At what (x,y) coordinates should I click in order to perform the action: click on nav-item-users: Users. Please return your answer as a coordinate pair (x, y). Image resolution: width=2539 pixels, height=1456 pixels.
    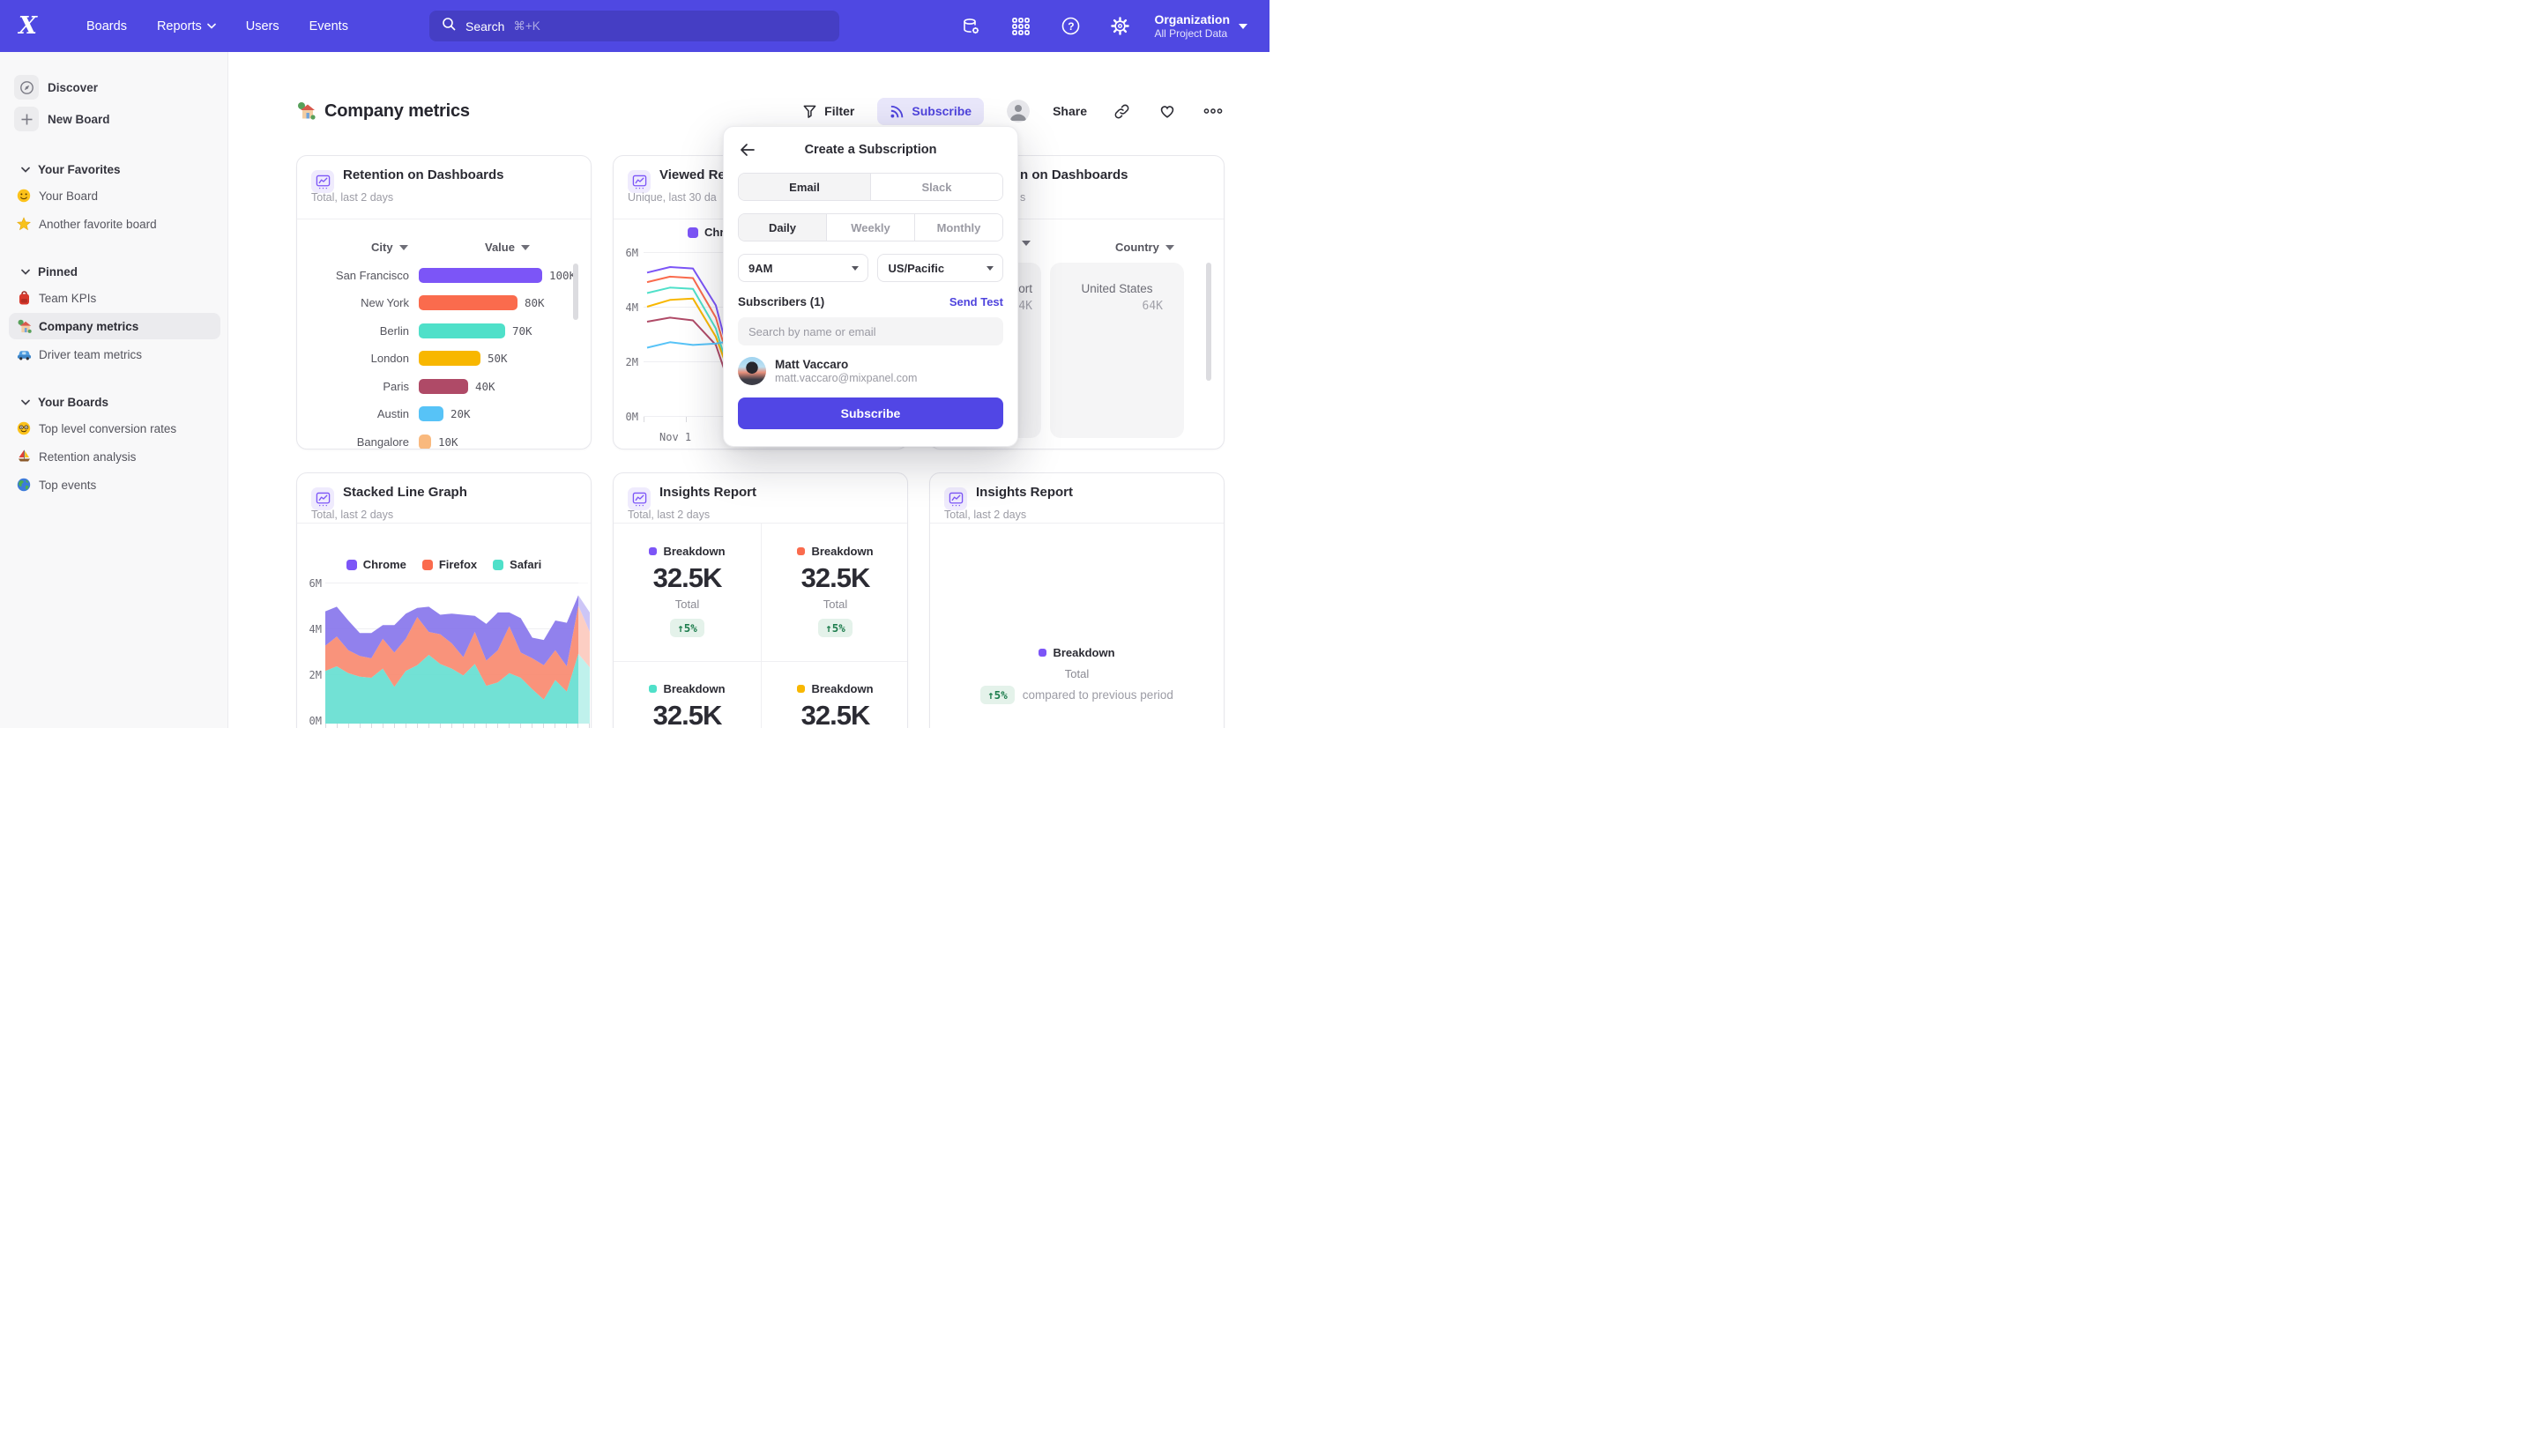
    Looking at the image, I should click on (262, 26).